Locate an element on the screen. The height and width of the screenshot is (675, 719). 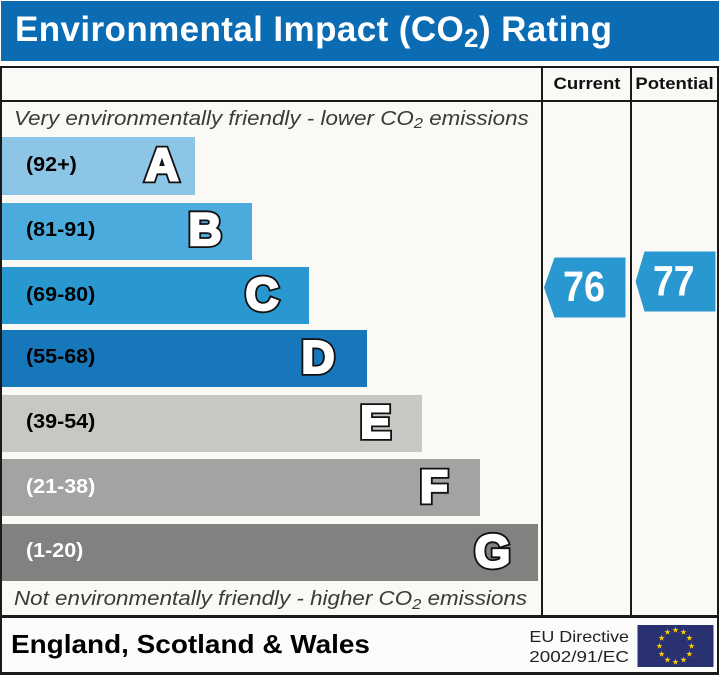
svg-text: 76 is located at coordinates (584, 287).